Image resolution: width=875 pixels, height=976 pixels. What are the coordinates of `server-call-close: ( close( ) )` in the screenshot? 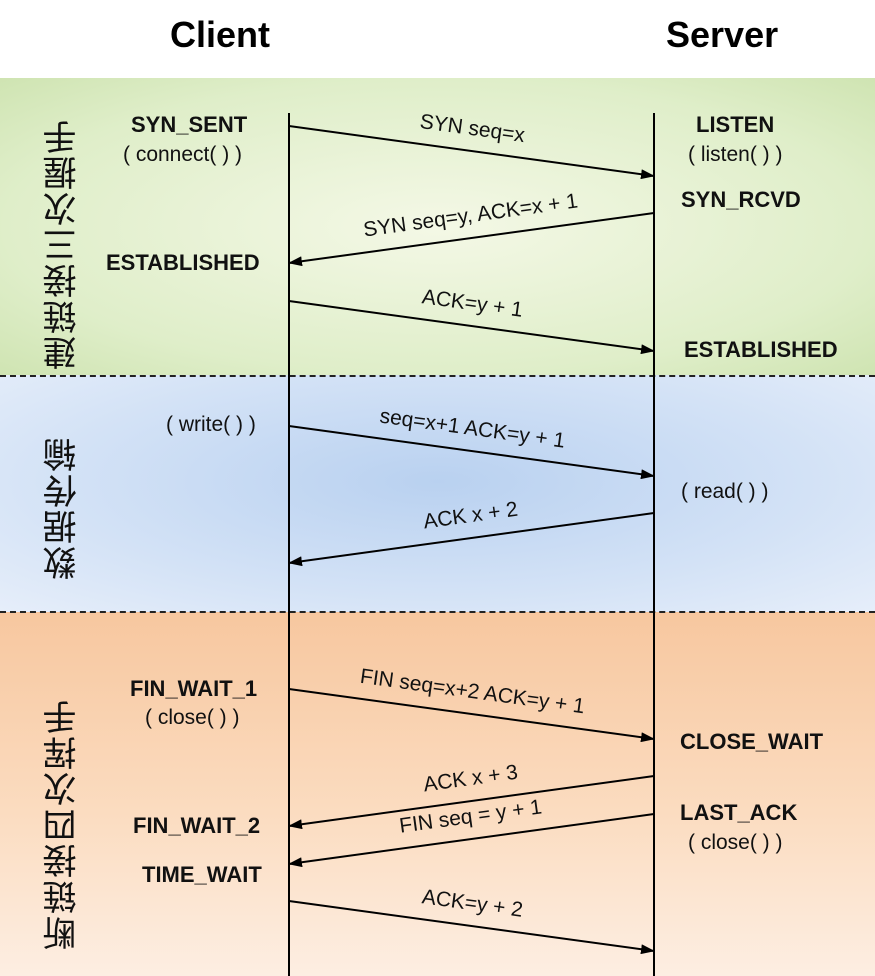 It's located at (735, 842).